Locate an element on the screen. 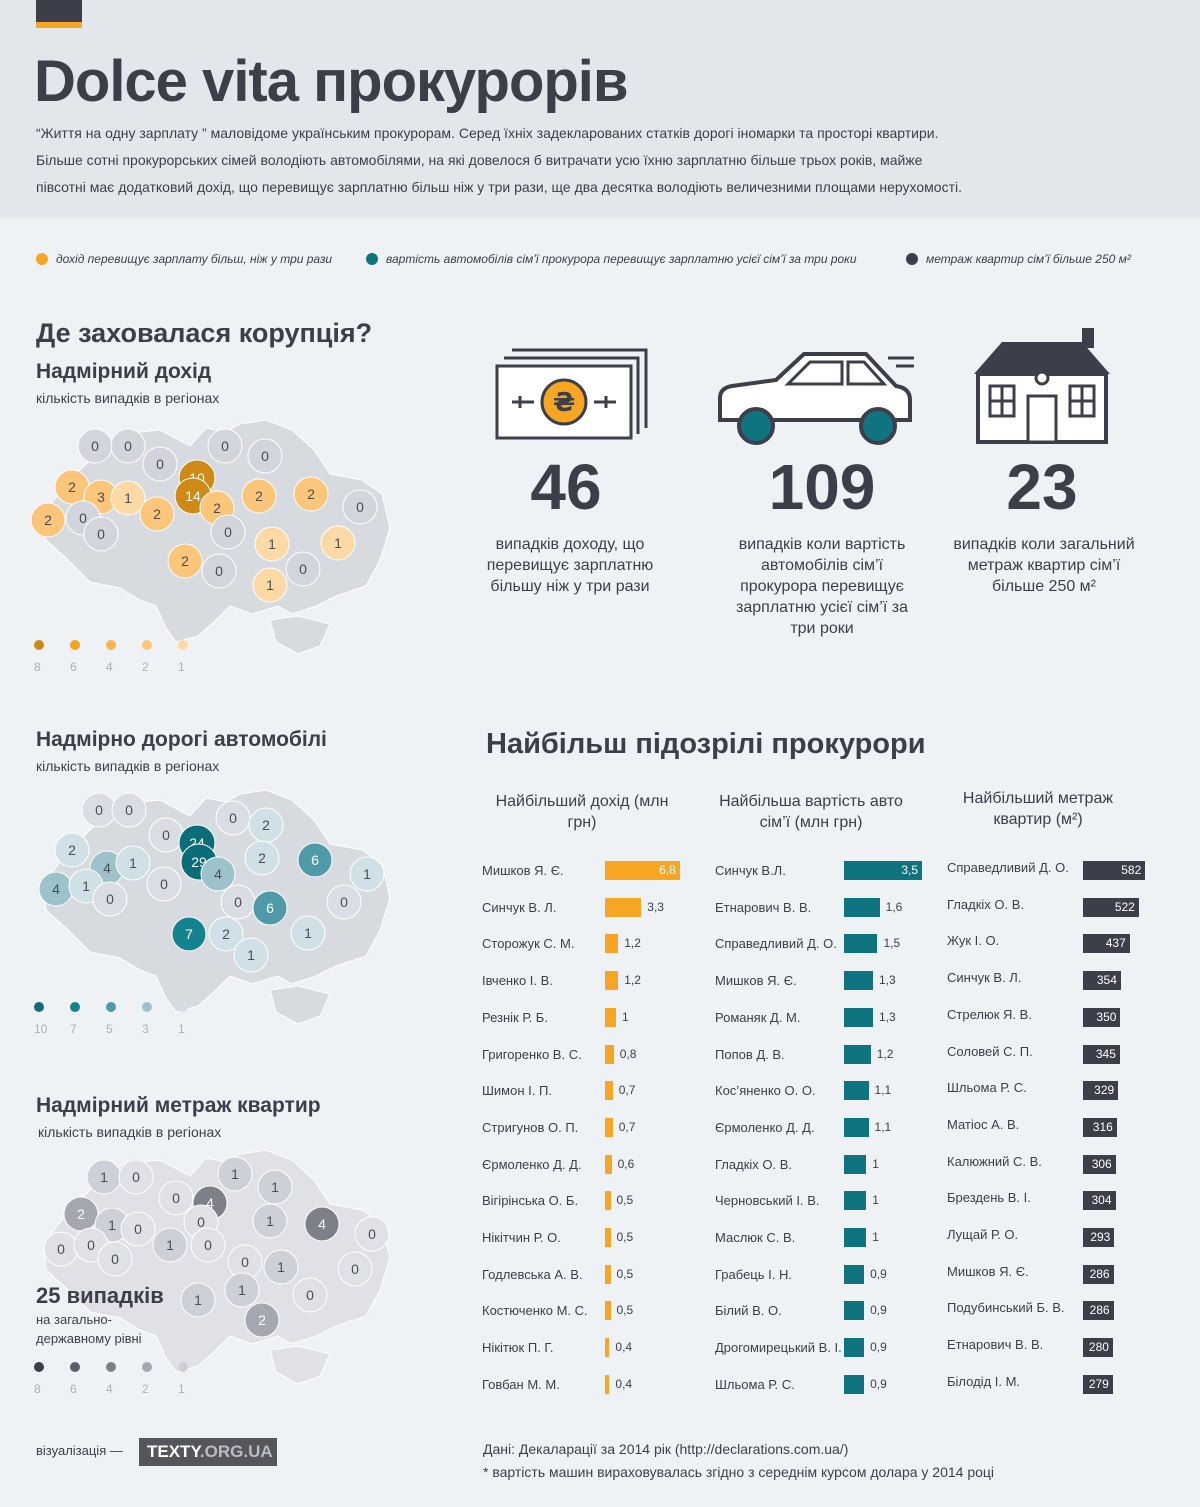  bar-label: Білодід І. М. is located at coordinates (984, 1381).